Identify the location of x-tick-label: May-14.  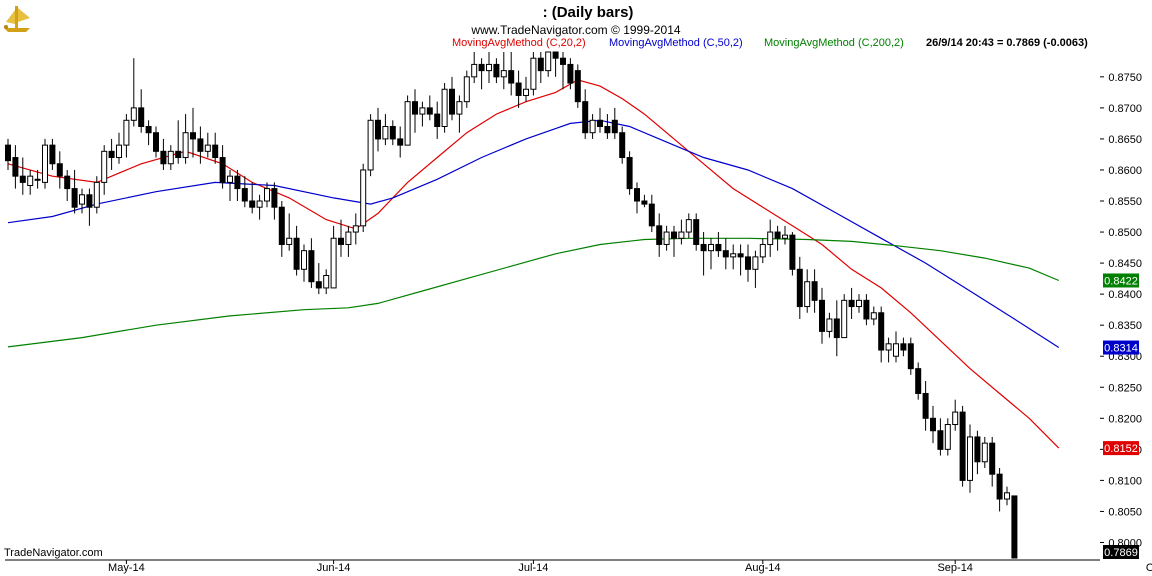
(126, 568).